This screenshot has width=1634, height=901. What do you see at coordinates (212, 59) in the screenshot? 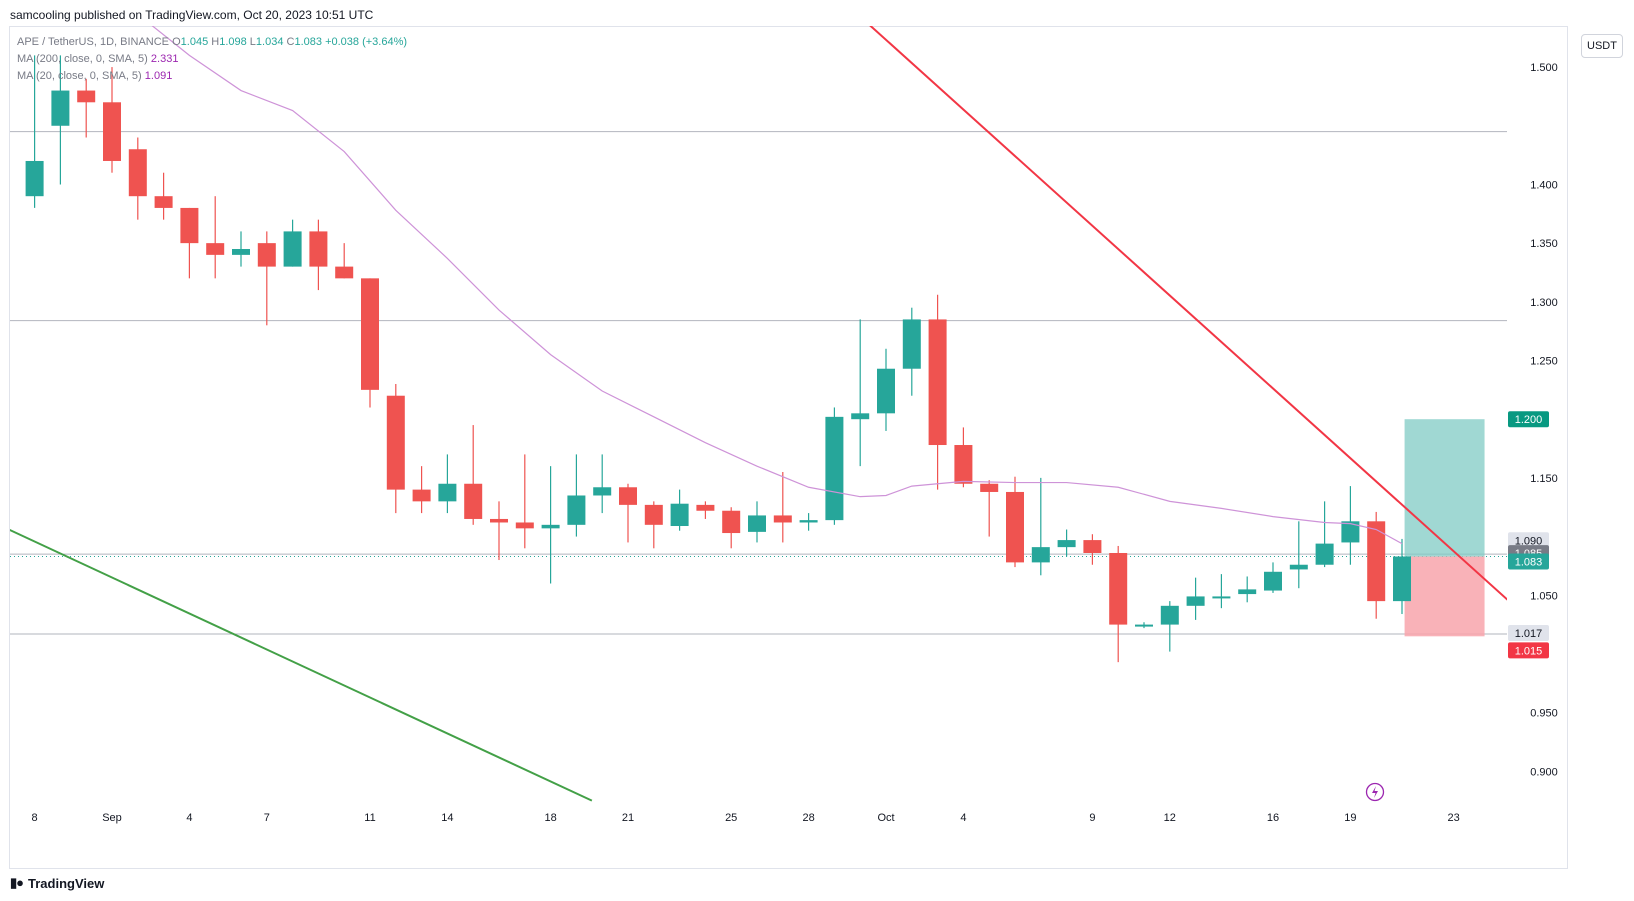
I see `legend-ma200-row: MA (200, close, 0, SMA, 5) 2.331` at bounding box center [212, 59].